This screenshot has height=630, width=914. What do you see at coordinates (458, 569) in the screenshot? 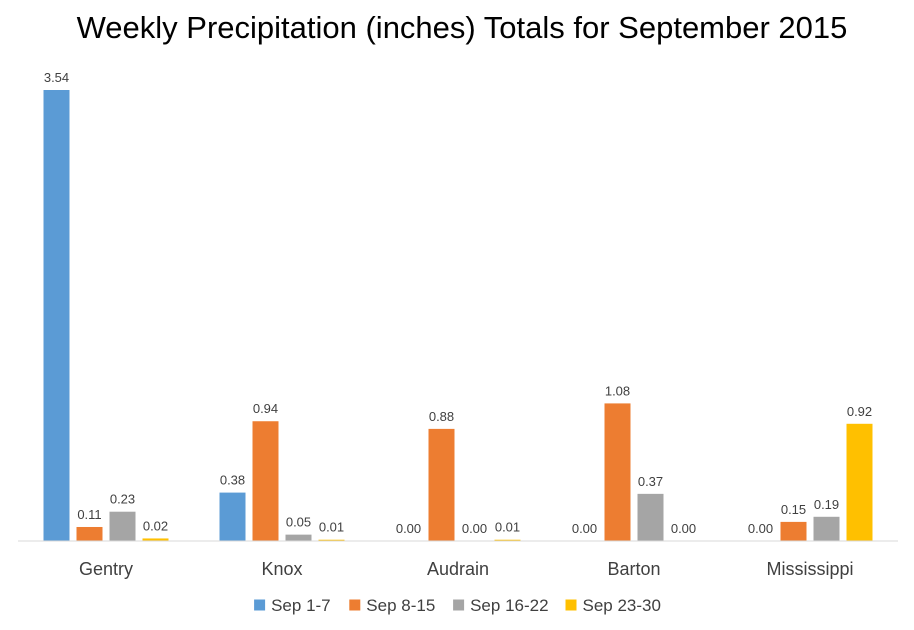
I see `category-label-audrain: Audrain` at bounding box center [458, 569].